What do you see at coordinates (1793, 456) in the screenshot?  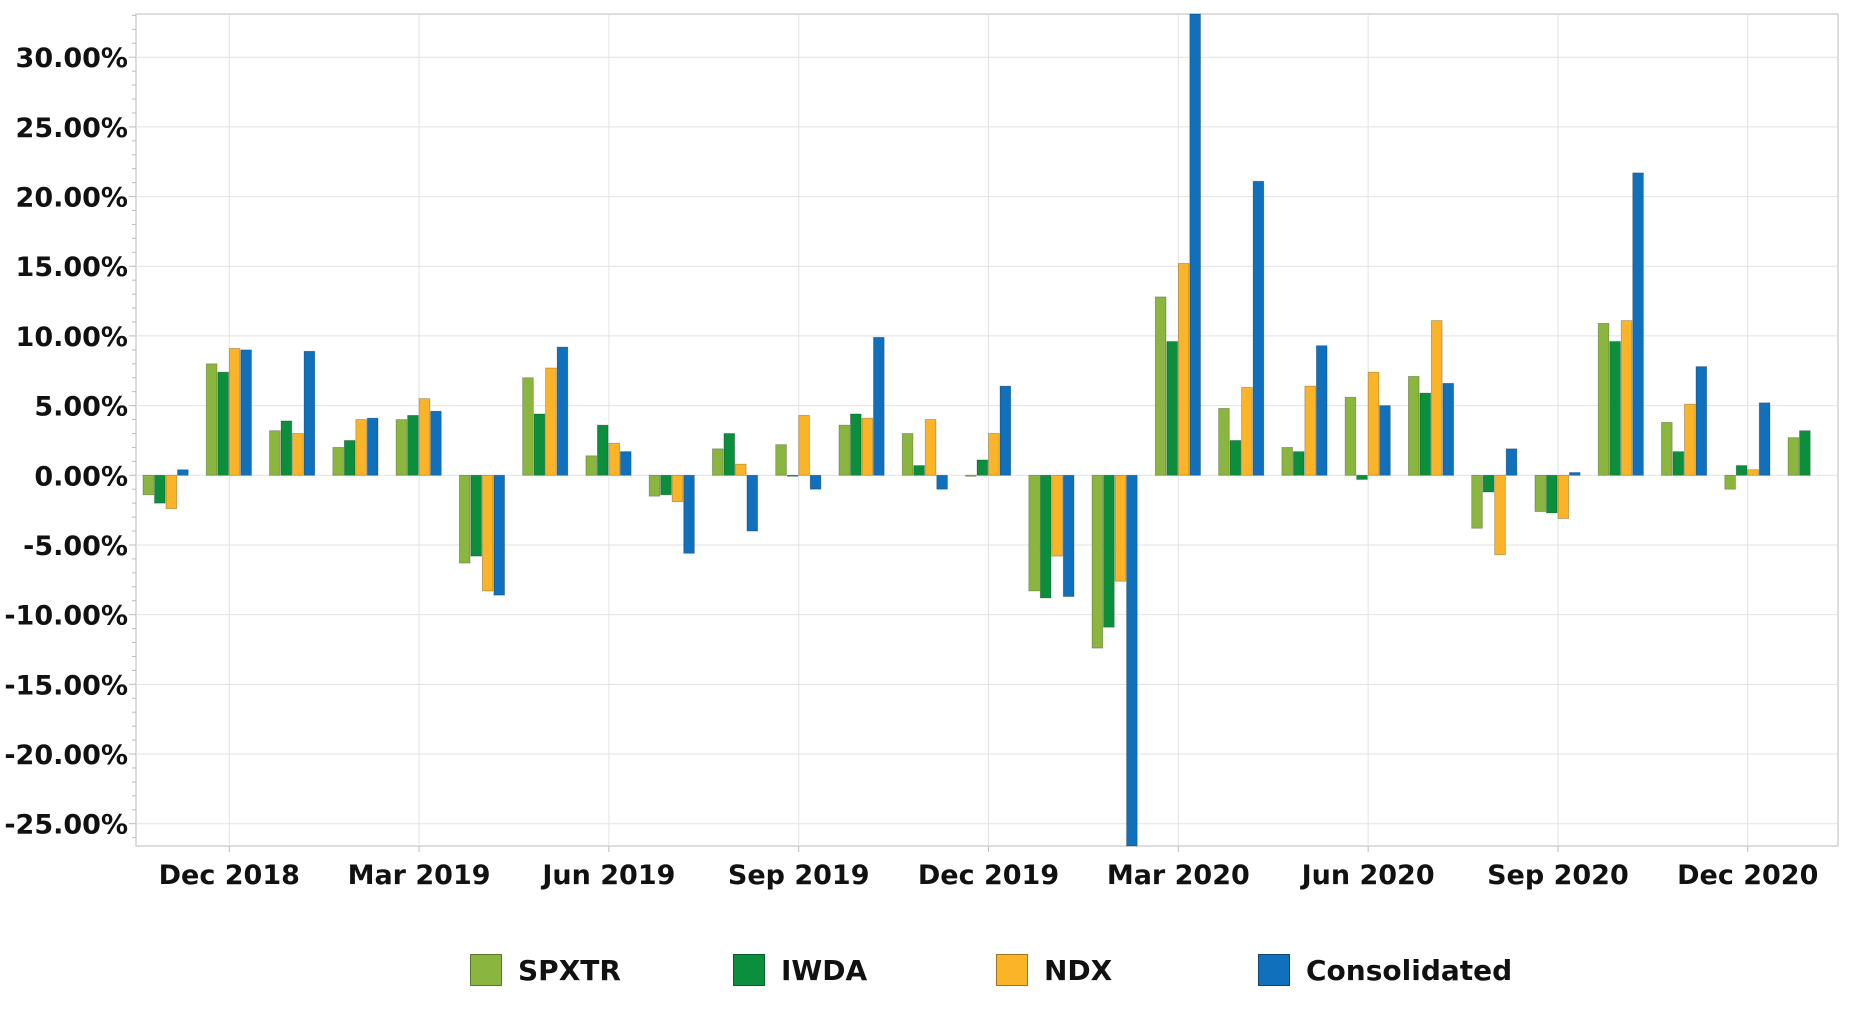 I see `bar-spxtr-jan-2021` at bounding box center [1793, 456].